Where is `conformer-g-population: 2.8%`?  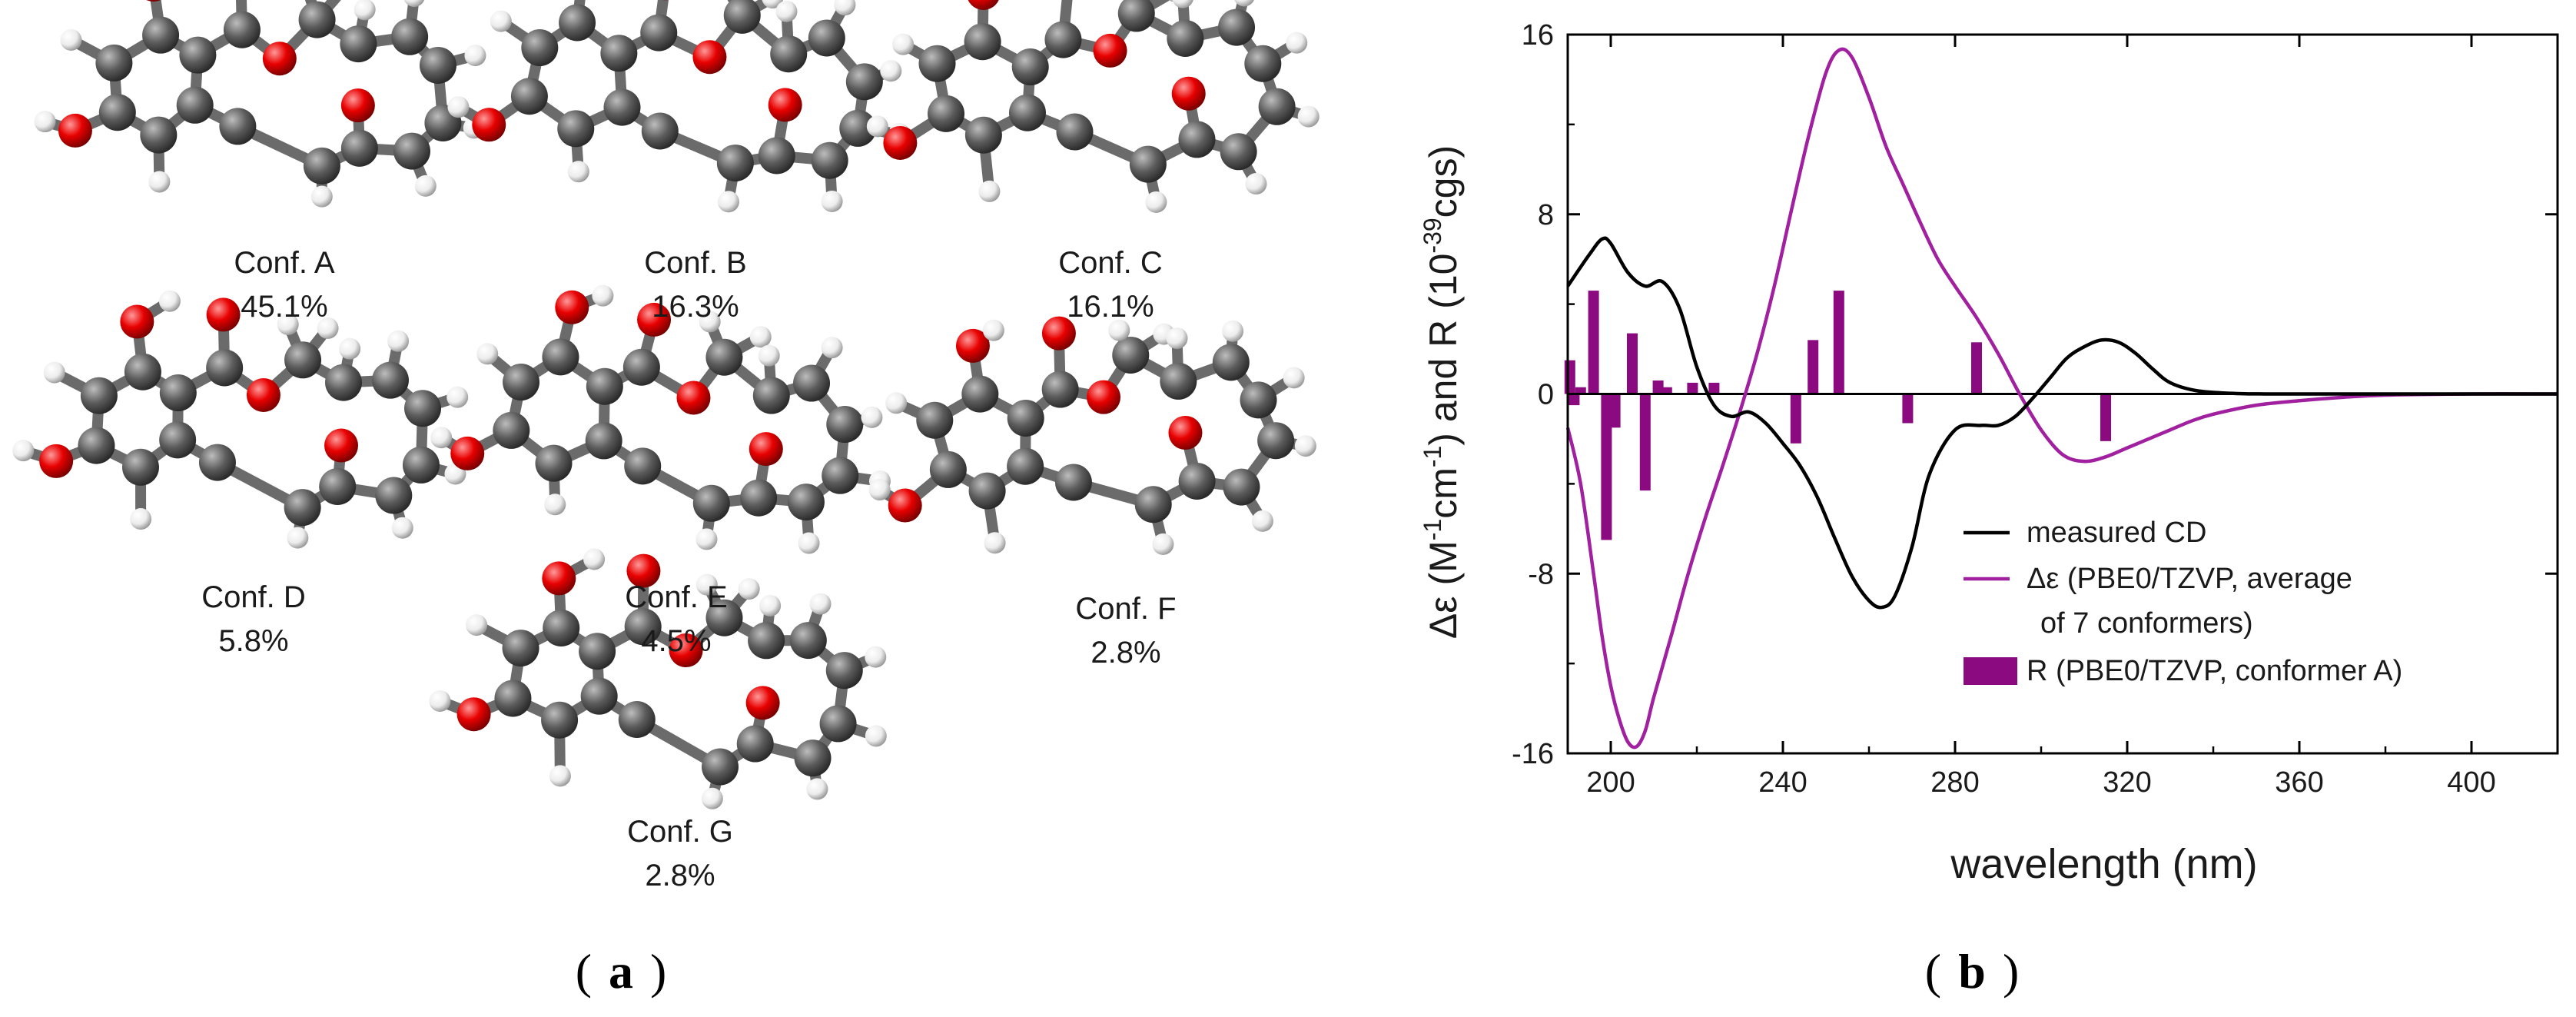
conformer-g-population: 2.8% is located at coordinates (680, 875).